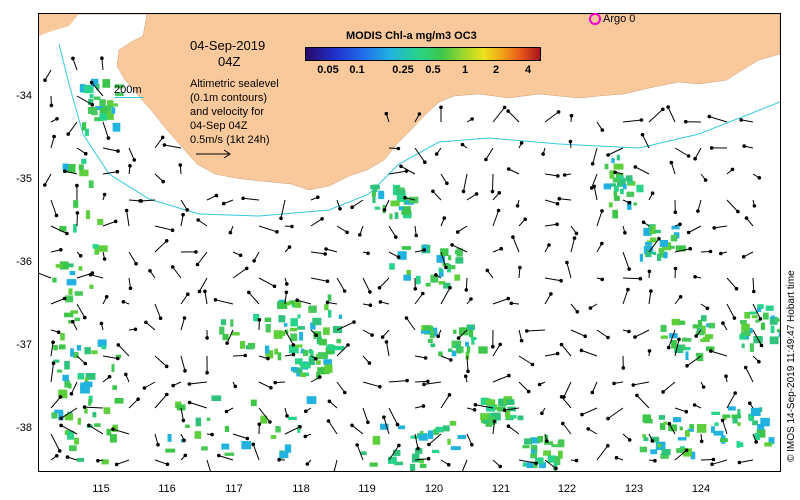 The width and height of the screenshot is (800, 500). What do you see at coordinates (465, 70) in the screenshot?
I see `colorbar-label: 1` at bounding box center [465, 70].